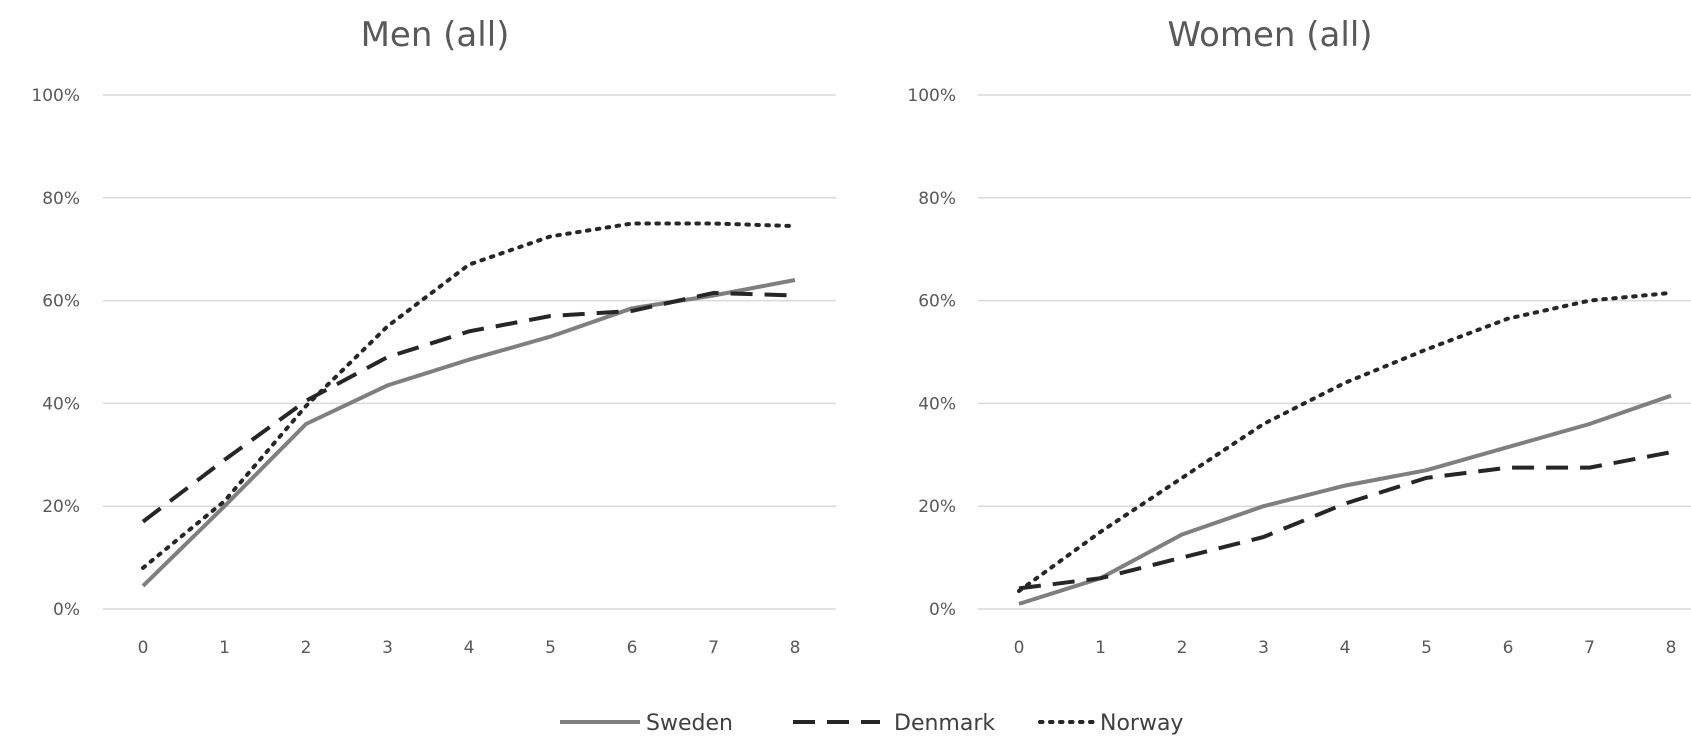 The height and width of the screenshot is (741, 1691). Describe the element at coordinates (435, 35) in the screenshot. I see `chart-title: Men (all)` at that location.